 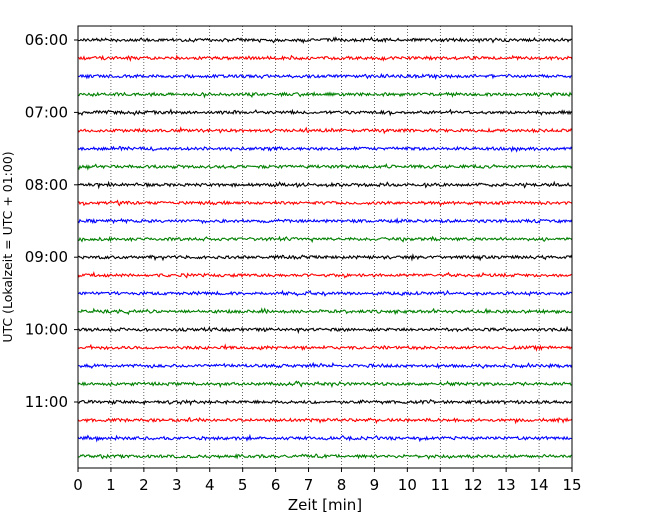 What do you see at coordinates (571, 485) in the screenshot?
I see `x-tick-label: 15` at bounding box center [571, 485].